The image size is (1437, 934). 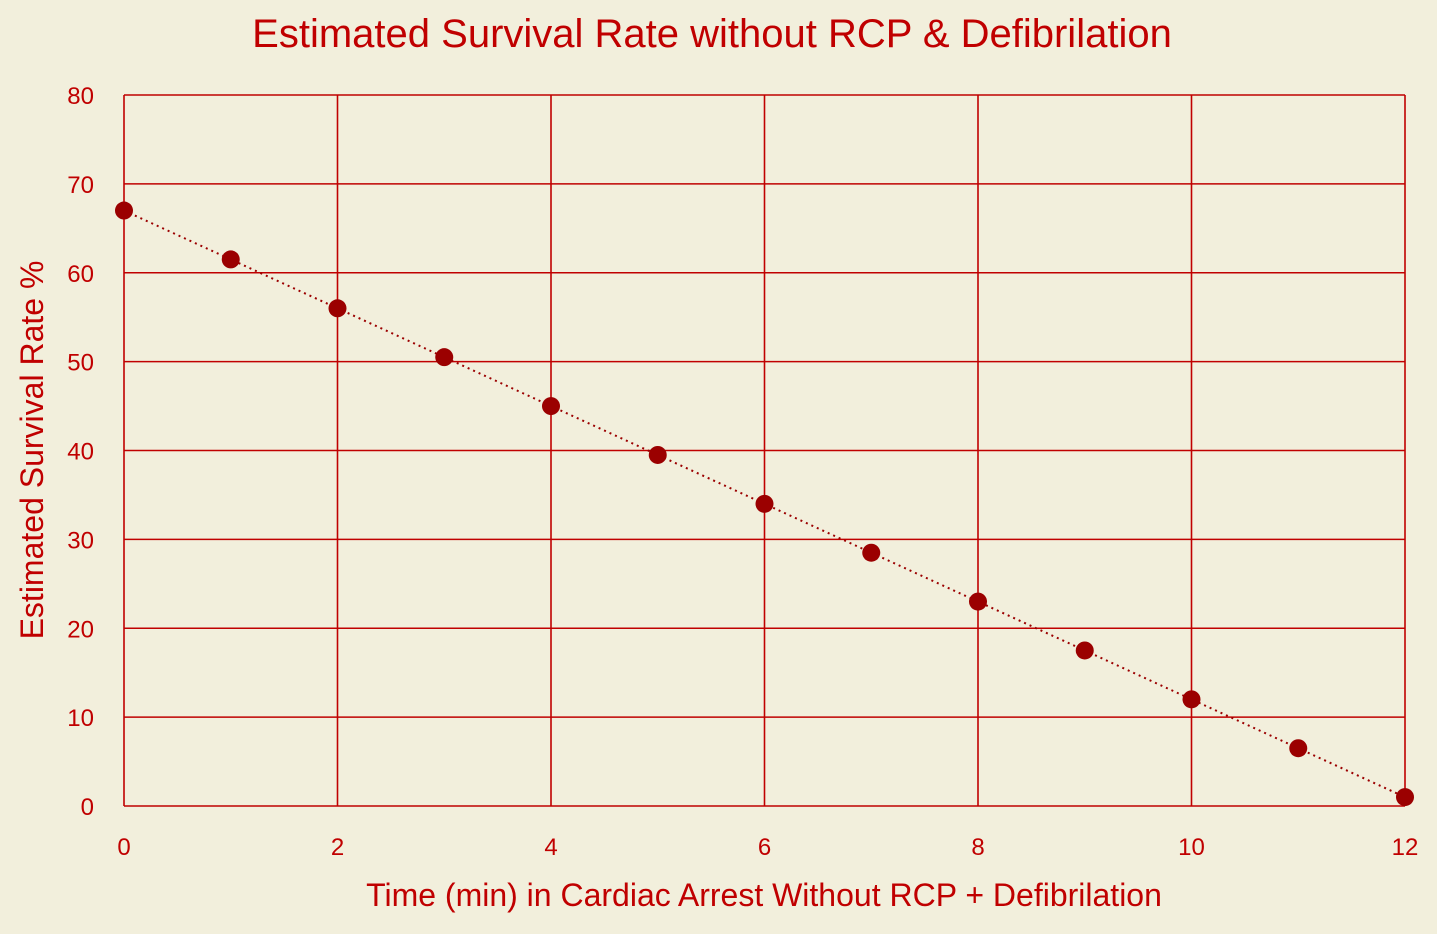 I want to click on x-tick-label: 4, so click(x=550, y=847).